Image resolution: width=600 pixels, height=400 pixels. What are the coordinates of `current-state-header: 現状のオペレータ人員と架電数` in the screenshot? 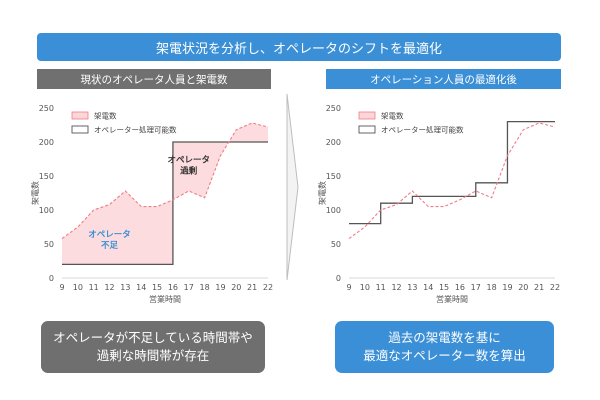 It's located at (154, 79).